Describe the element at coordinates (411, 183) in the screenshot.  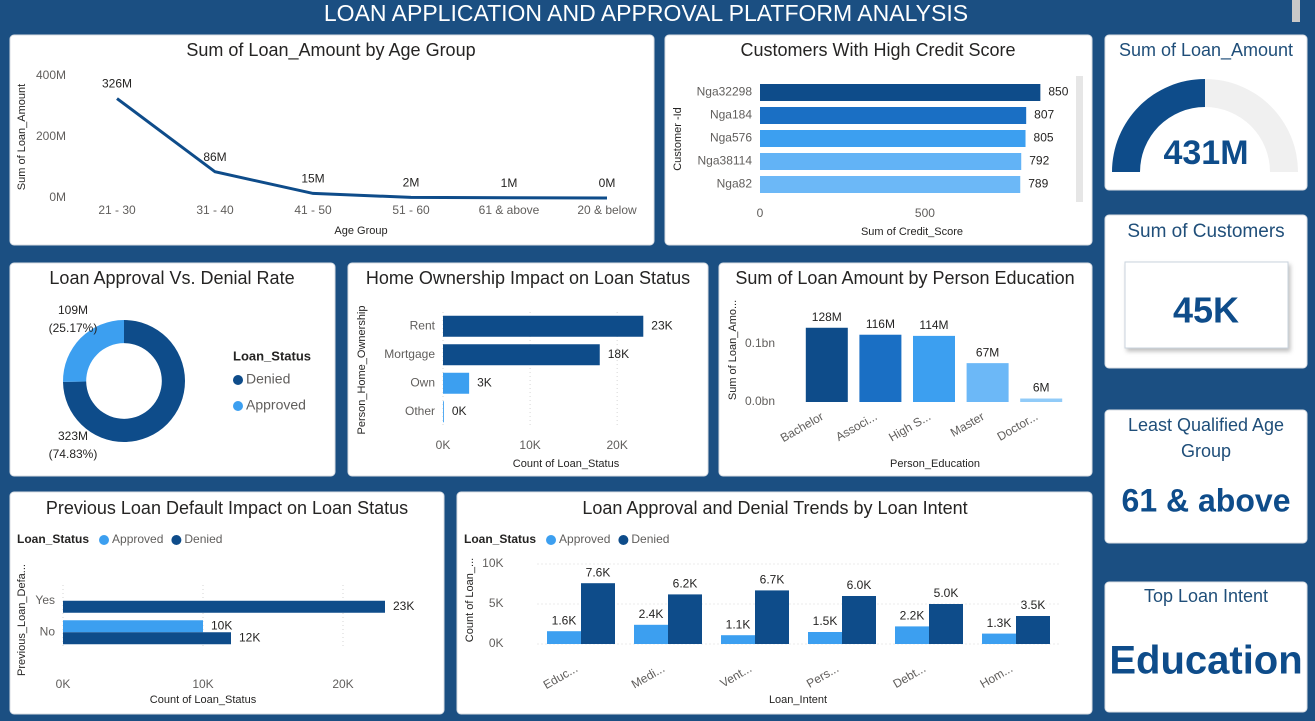
I see `data-label: 2M` at that location.